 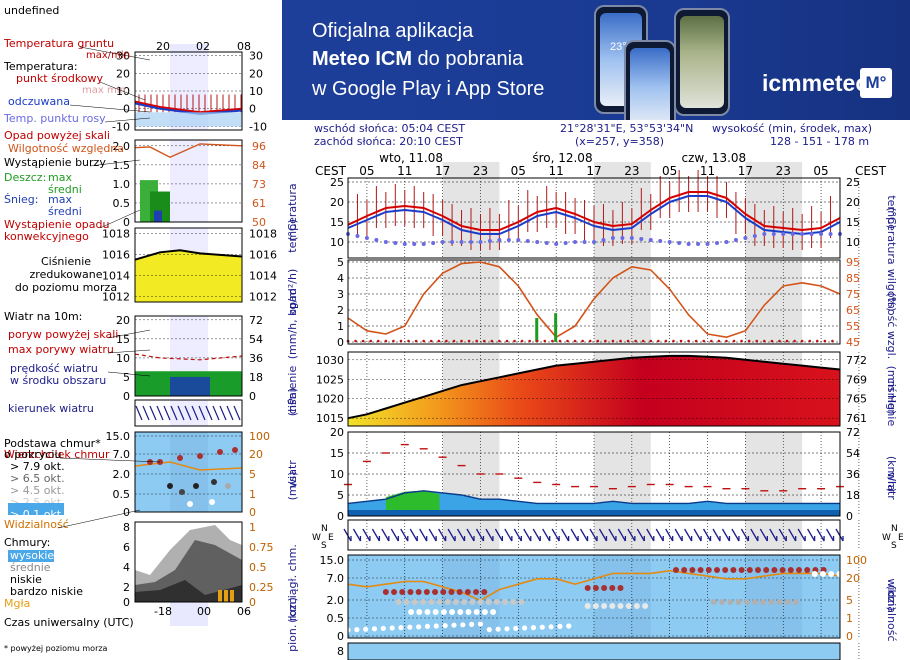 I want to click on banner-line-2-rest: do pobrania, so click(x=468, y=59).